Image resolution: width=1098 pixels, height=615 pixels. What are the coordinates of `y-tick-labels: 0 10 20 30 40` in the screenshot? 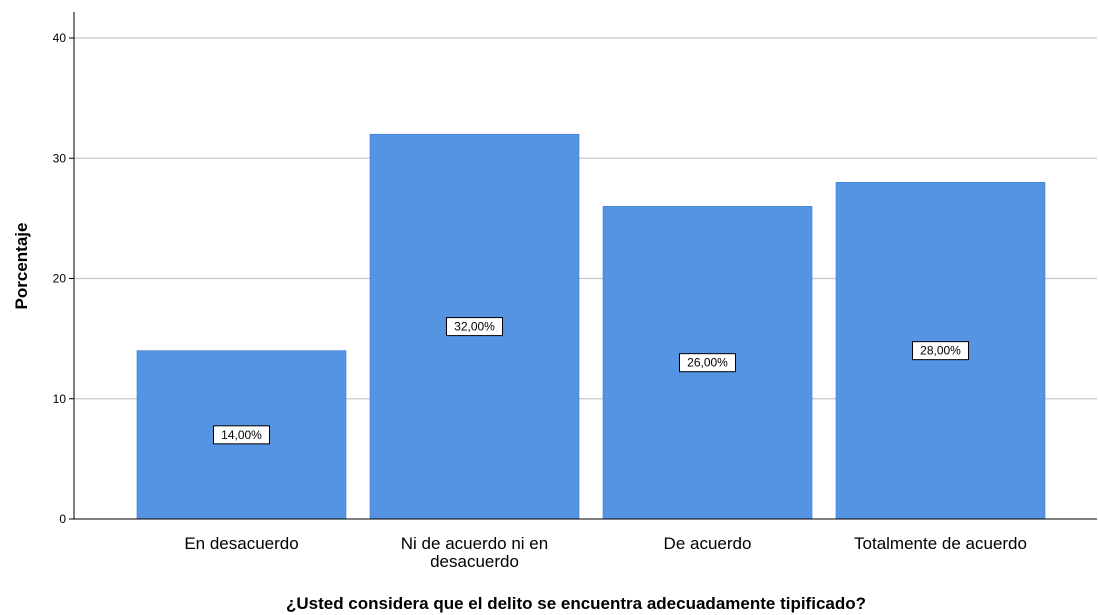 It's located at (63, 278).